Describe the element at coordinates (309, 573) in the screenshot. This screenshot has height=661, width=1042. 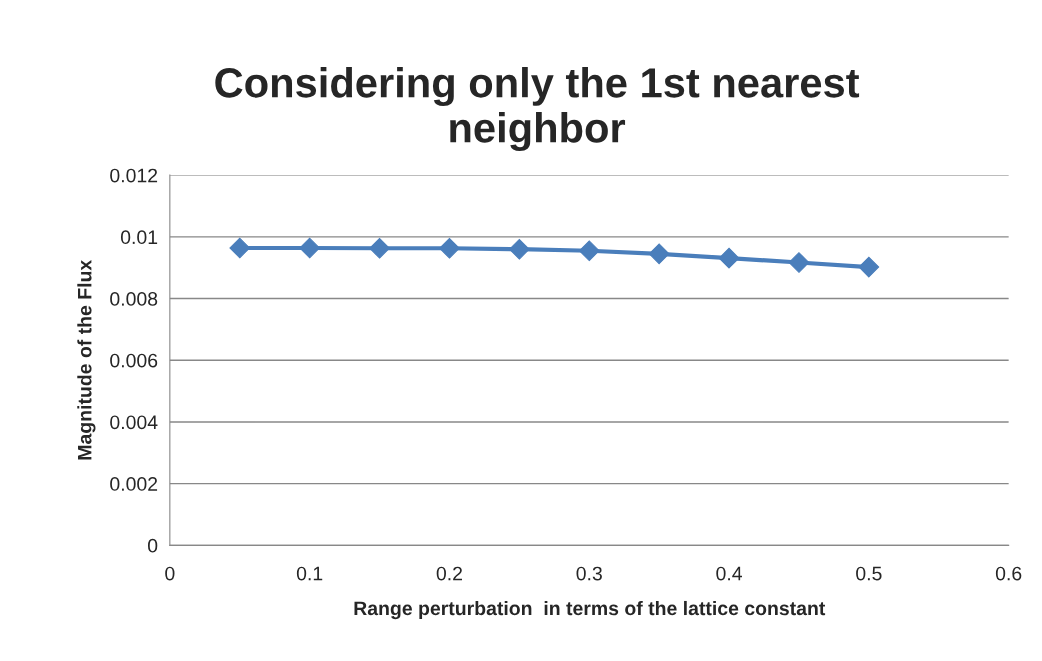
I see `x-tick-label: 0.1` at that location.